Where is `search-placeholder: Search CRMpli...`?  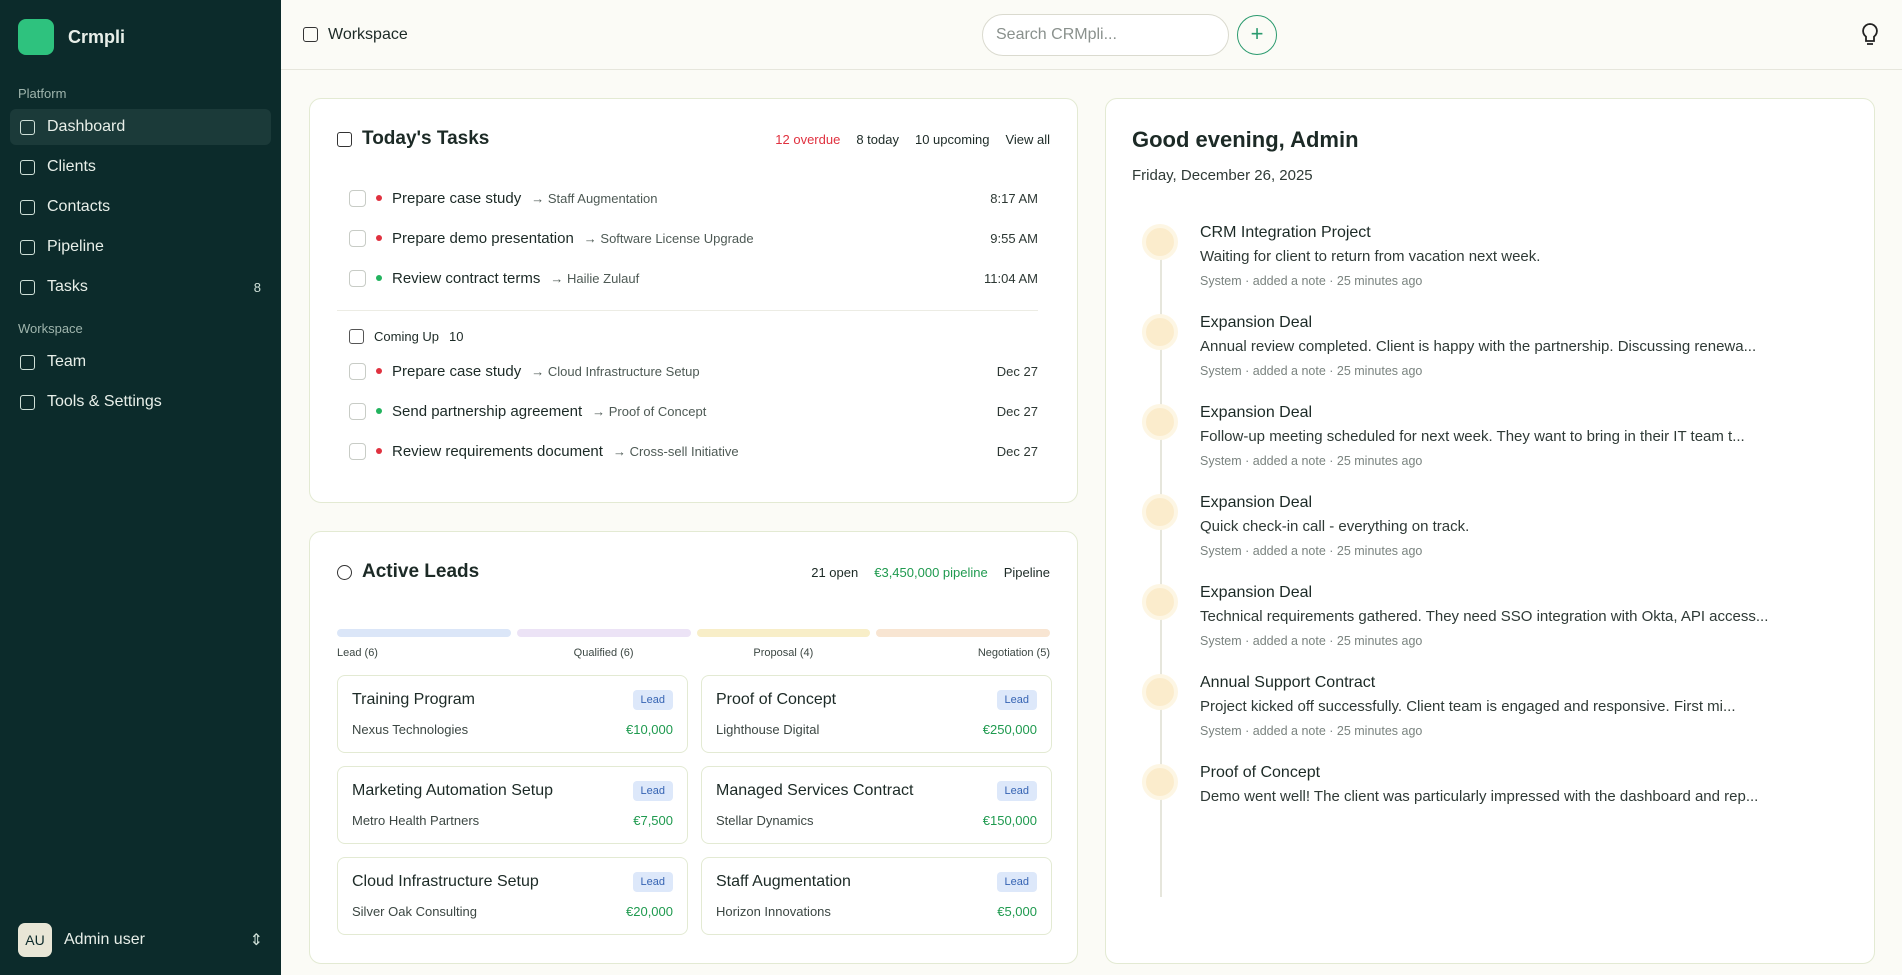
search-placeholder: Search CRMpli... is located at coordinates (1056, 34).